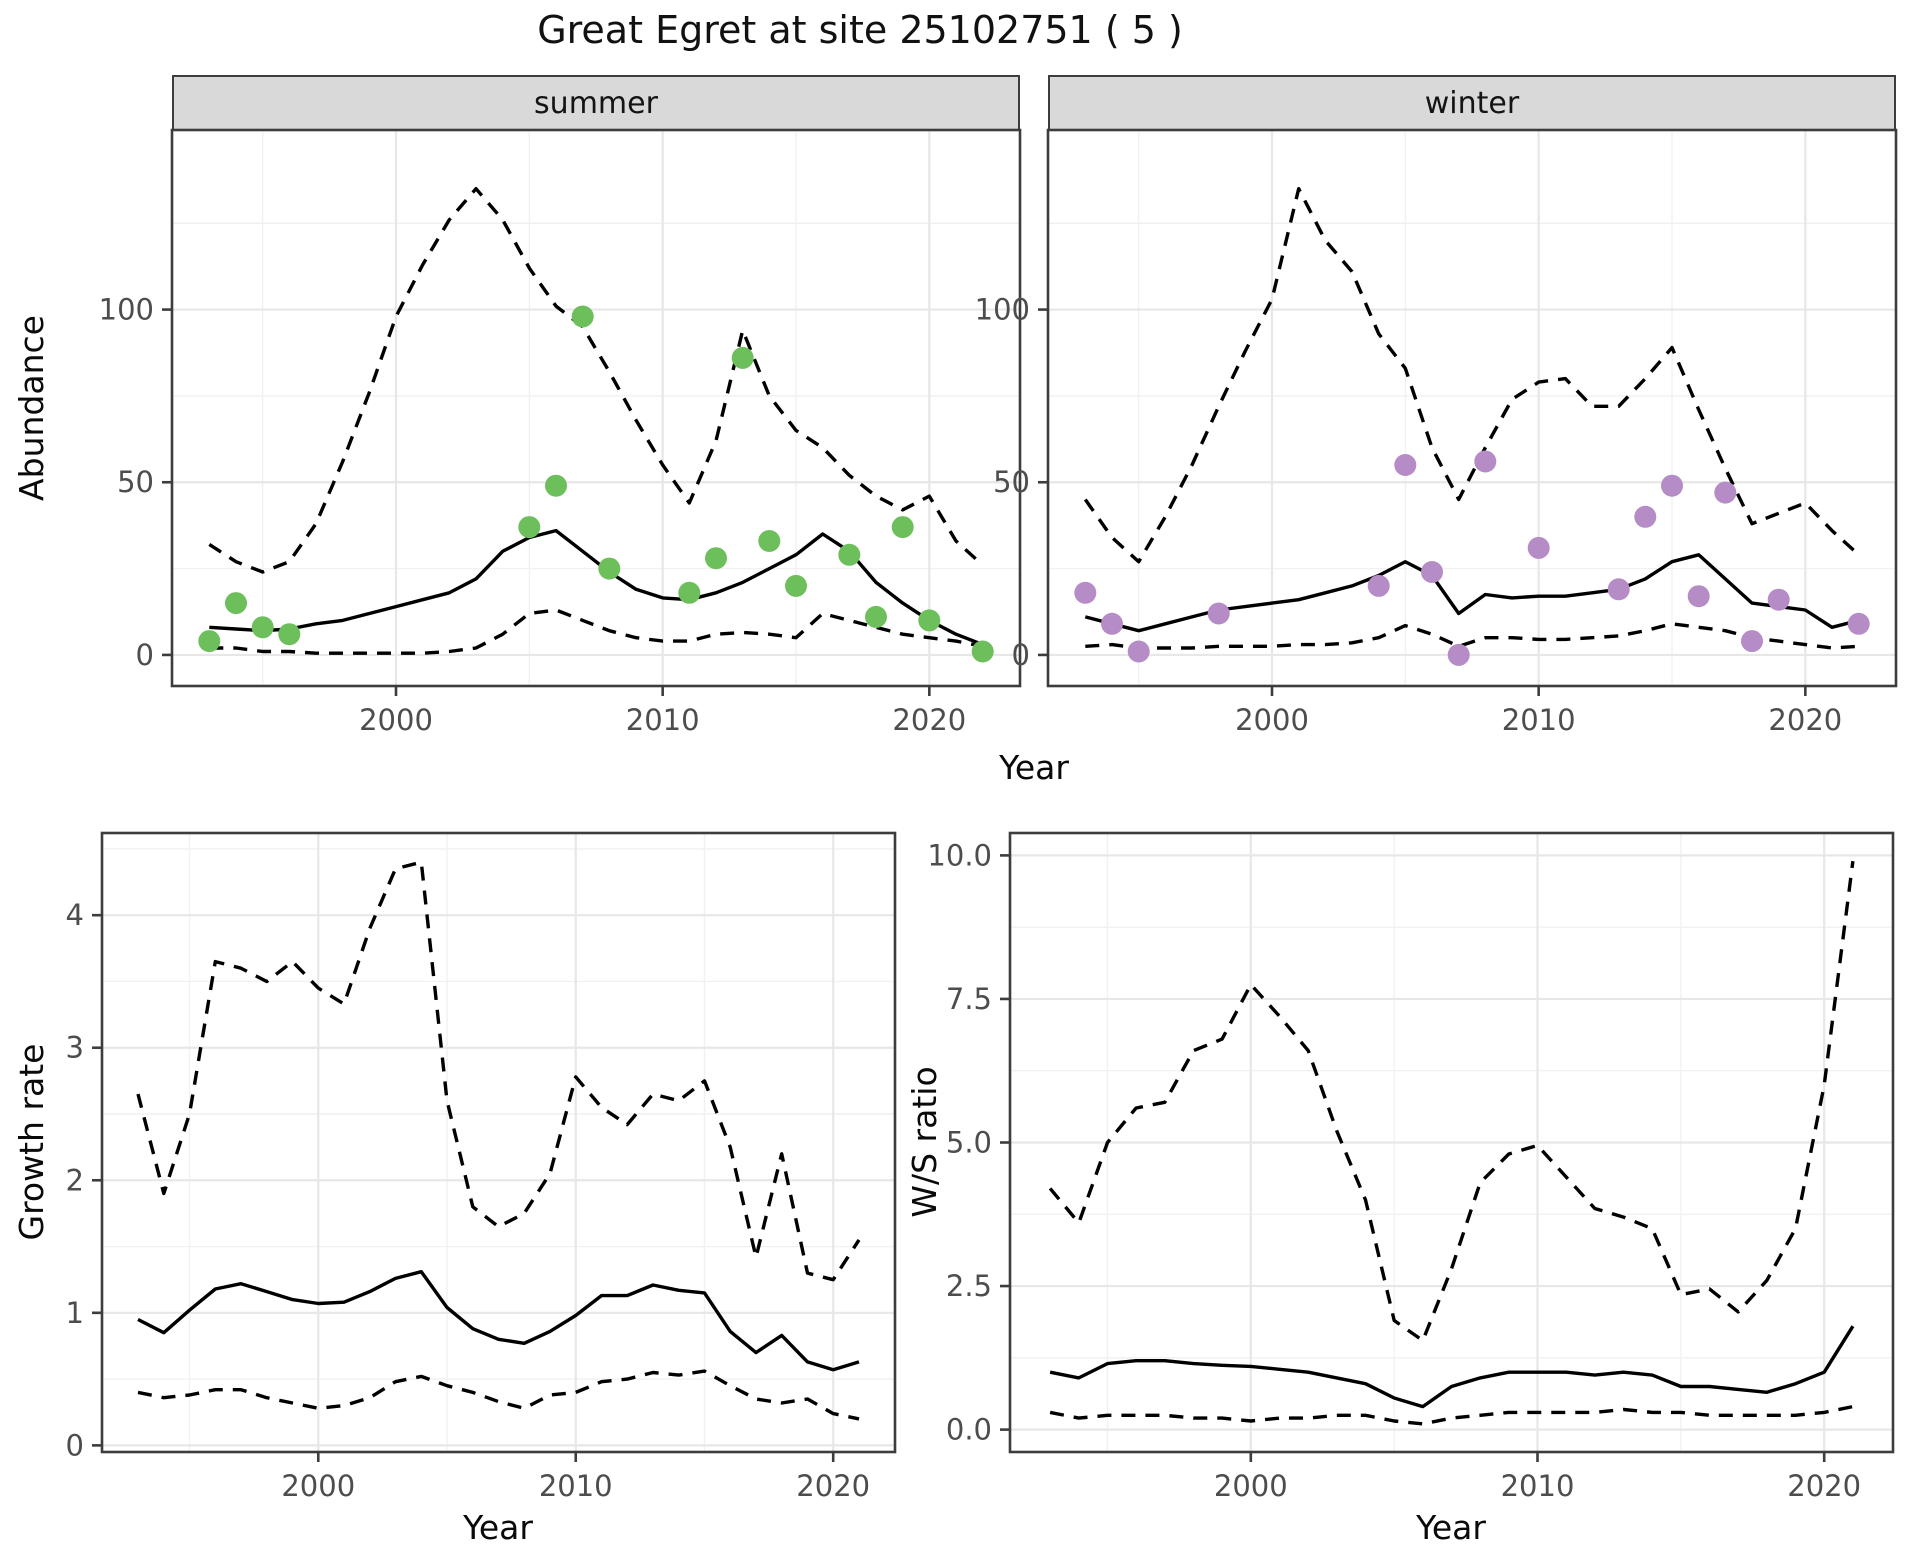 This screenshot has width=1920, height=1560. What do you see at coordinates (969, 1430) in the screenshot?
I see `y-tick-label: 0.0` at bounding box center [969, 1430].